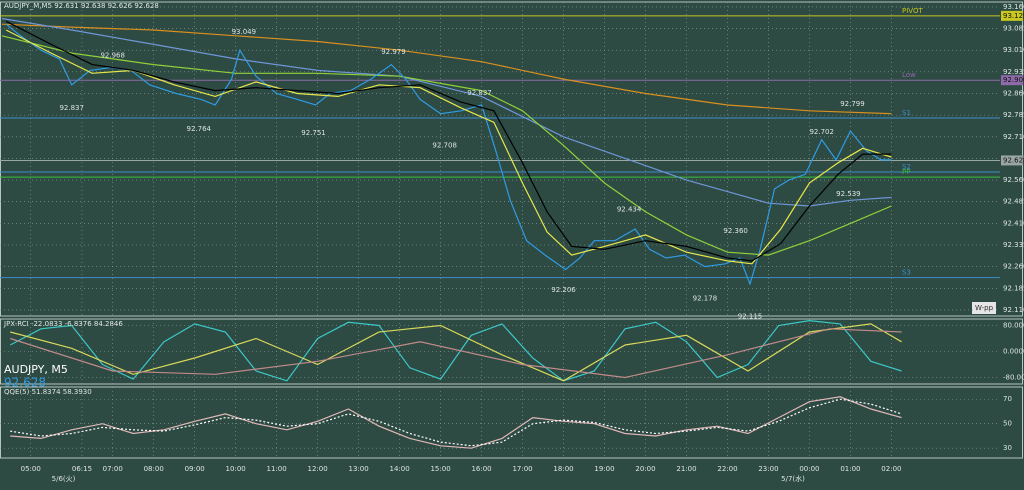  I want to click on y-tick-label: 92.110, so click(1013, 310).